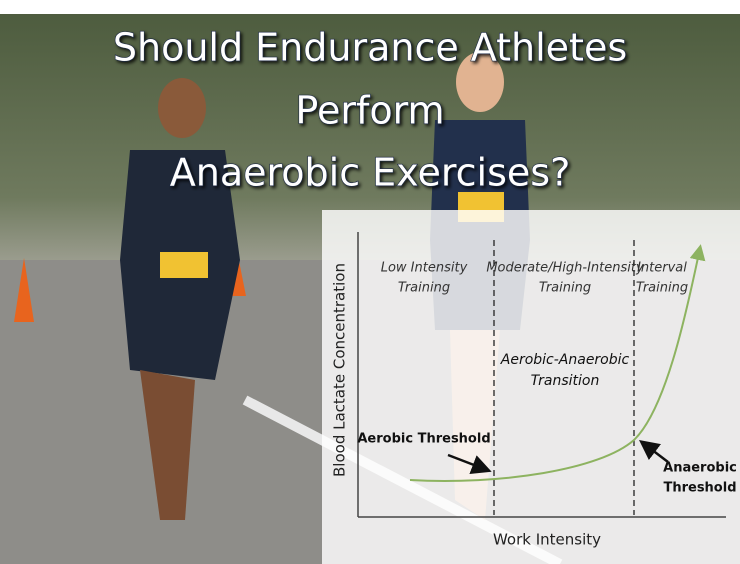 Image resolution: width=740 pixels, height=564 pixels. I want to click on transition-label: Aerobic-Anaerobic, so click(565, 360).